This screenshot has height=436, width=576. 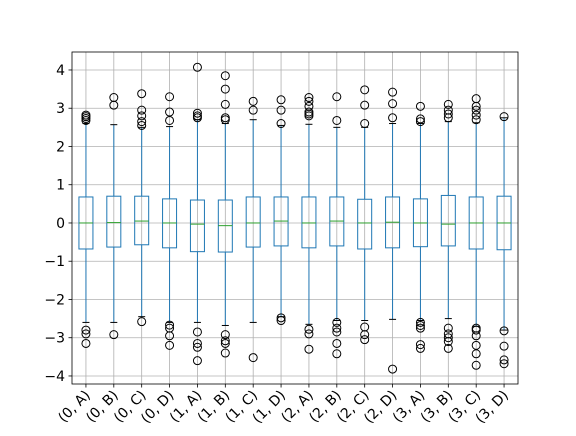 I want to click on y-tick-label: 3, so click(x=60, y=109).